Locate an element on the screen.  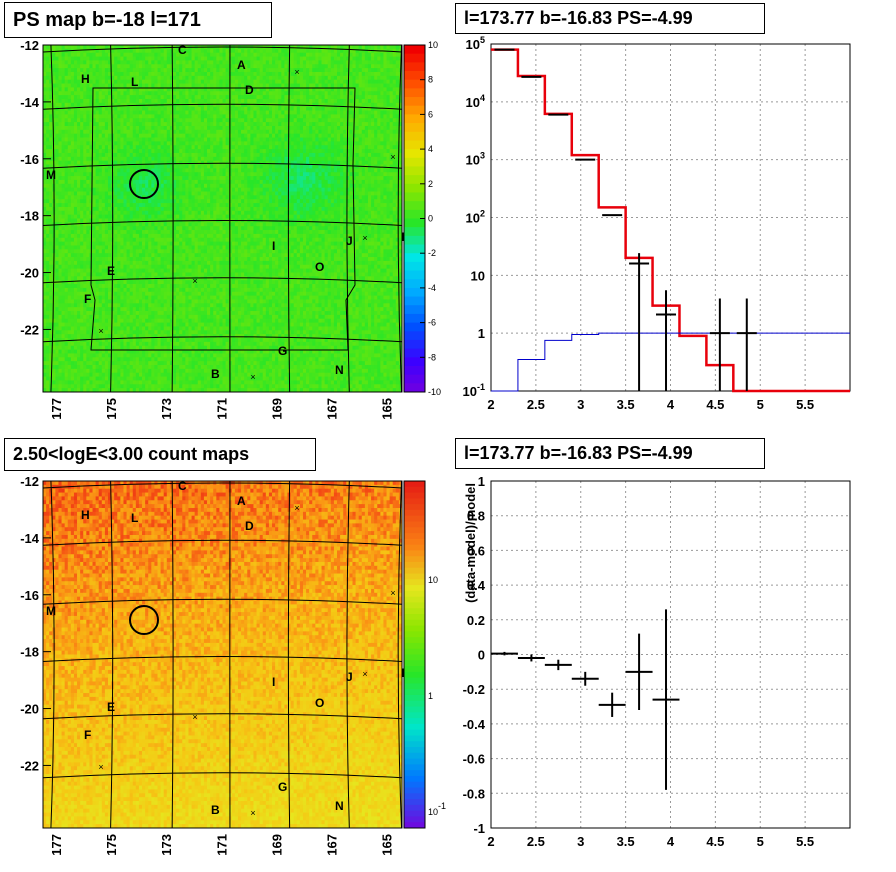
count-map-xtick: 177 is located at coordinates (56, 845).